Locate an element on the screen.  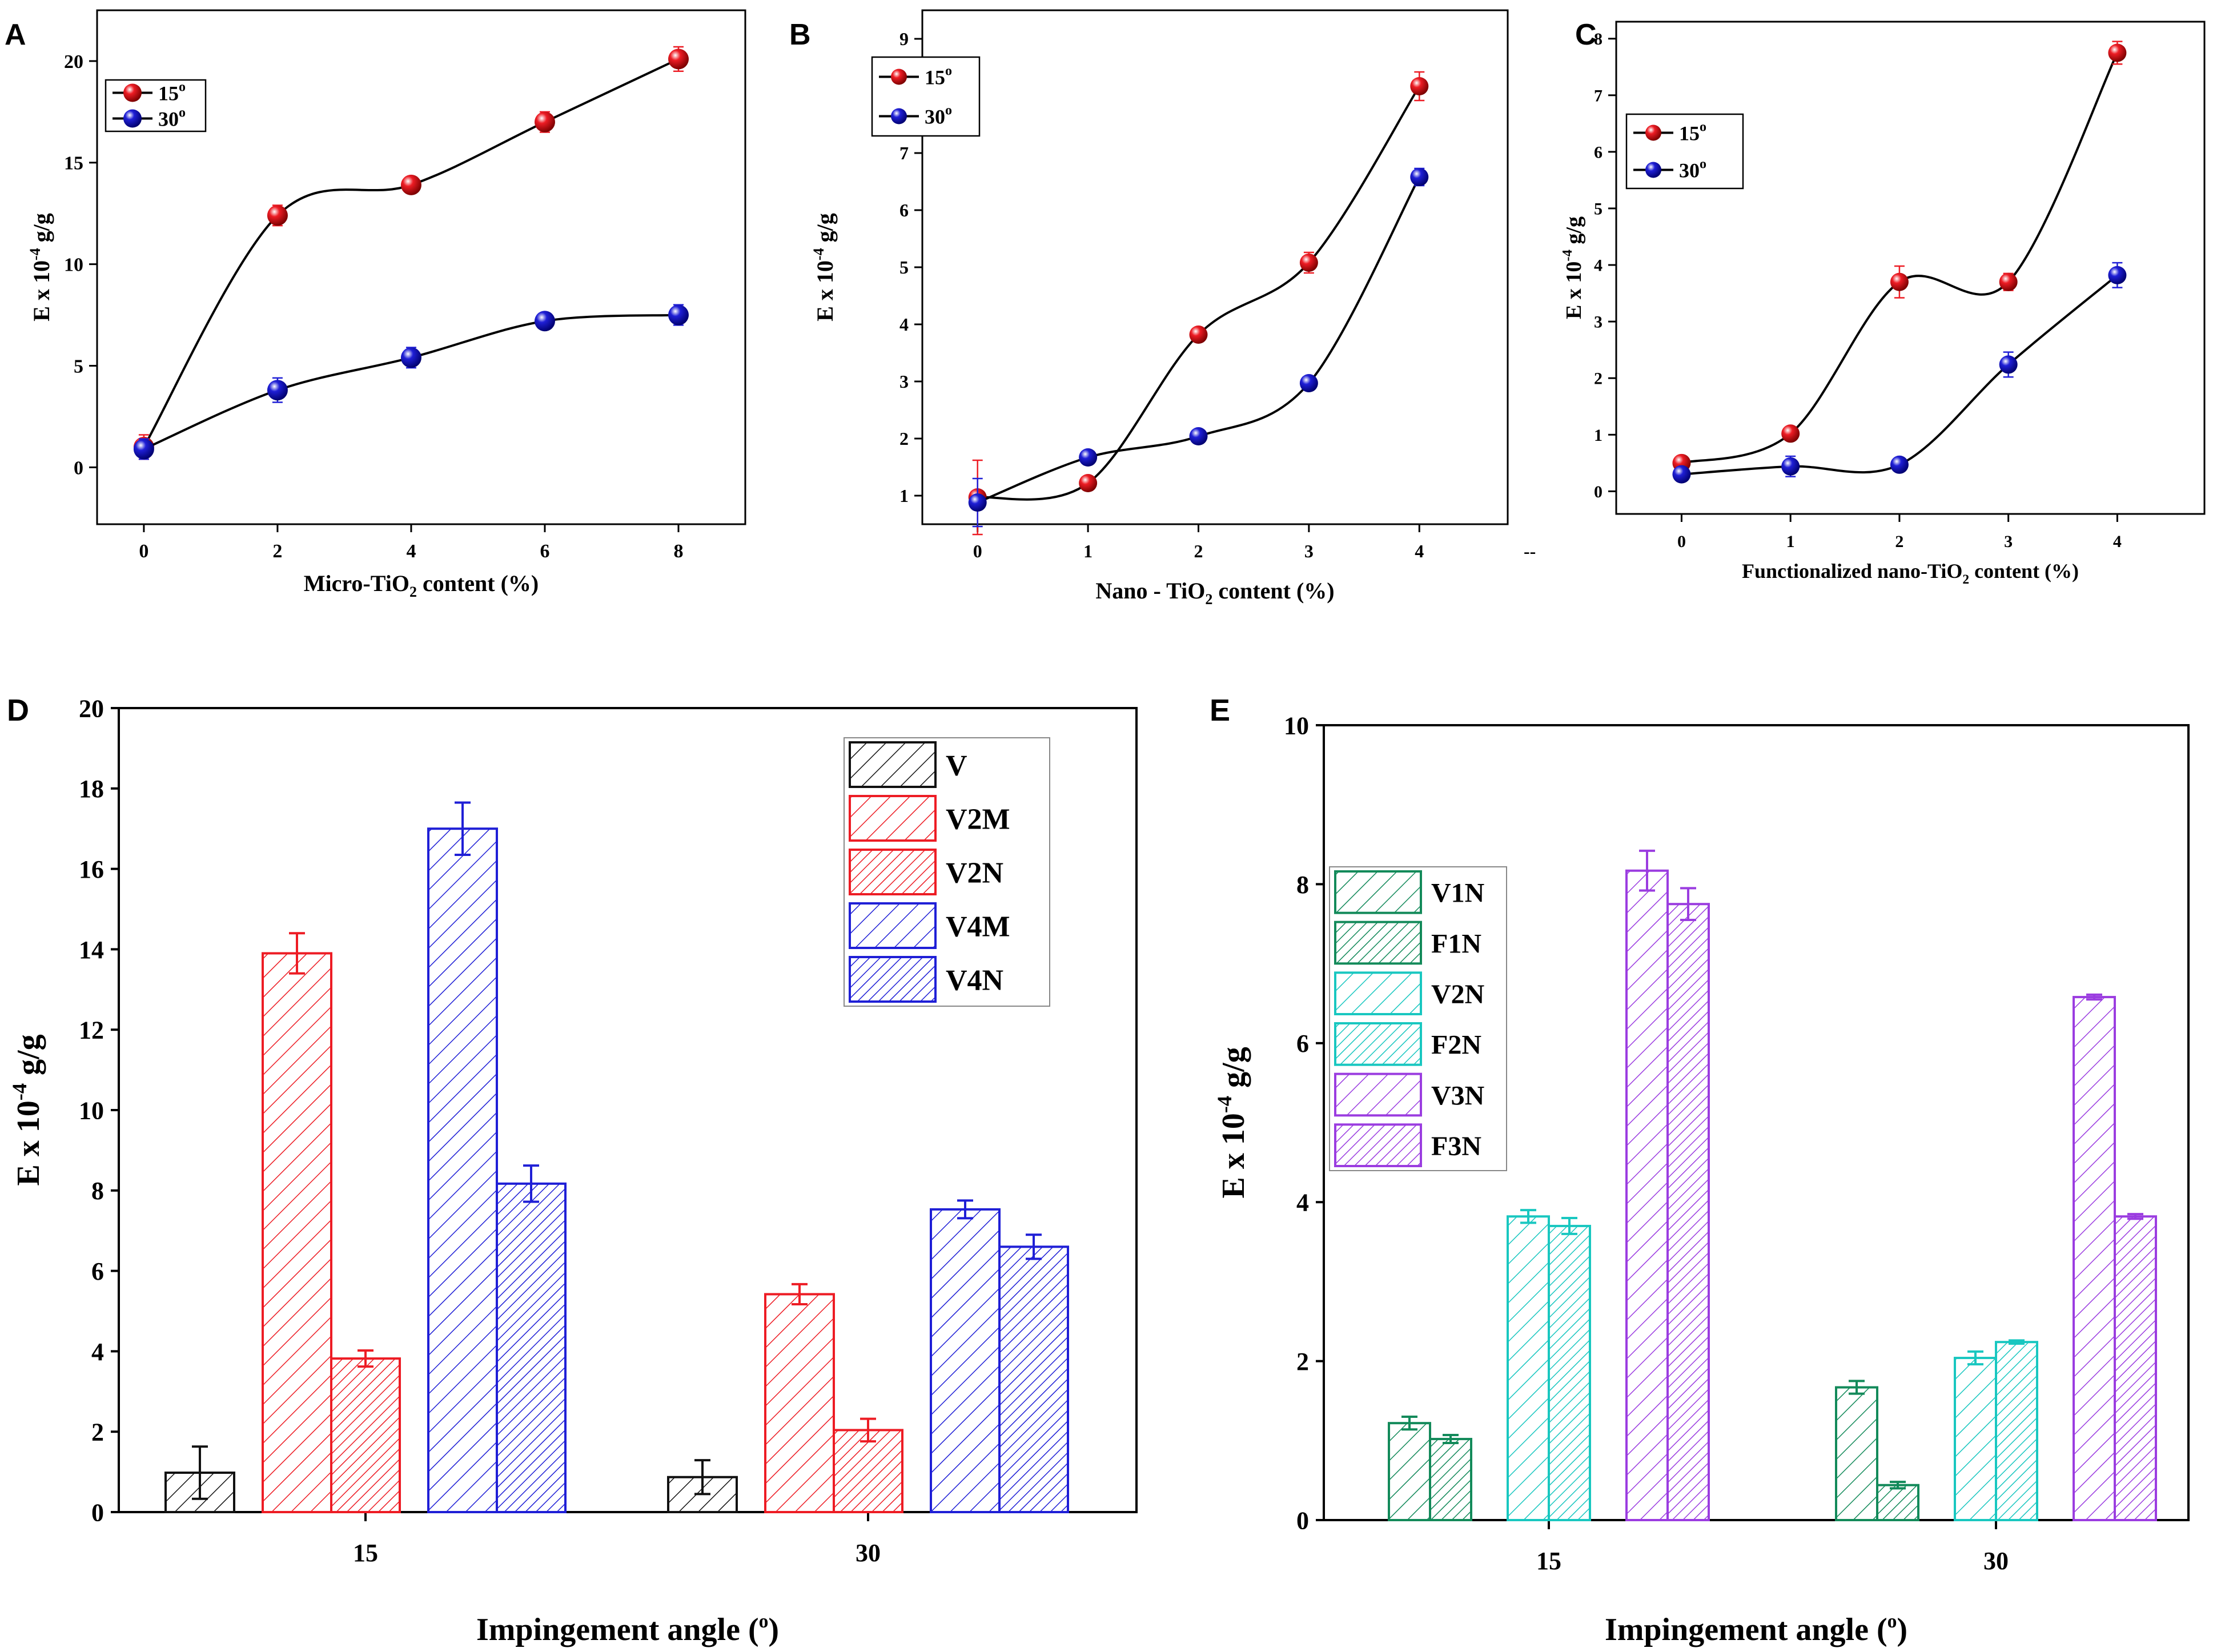
legend-label: V3N is located at coordinates (1458, 1095).